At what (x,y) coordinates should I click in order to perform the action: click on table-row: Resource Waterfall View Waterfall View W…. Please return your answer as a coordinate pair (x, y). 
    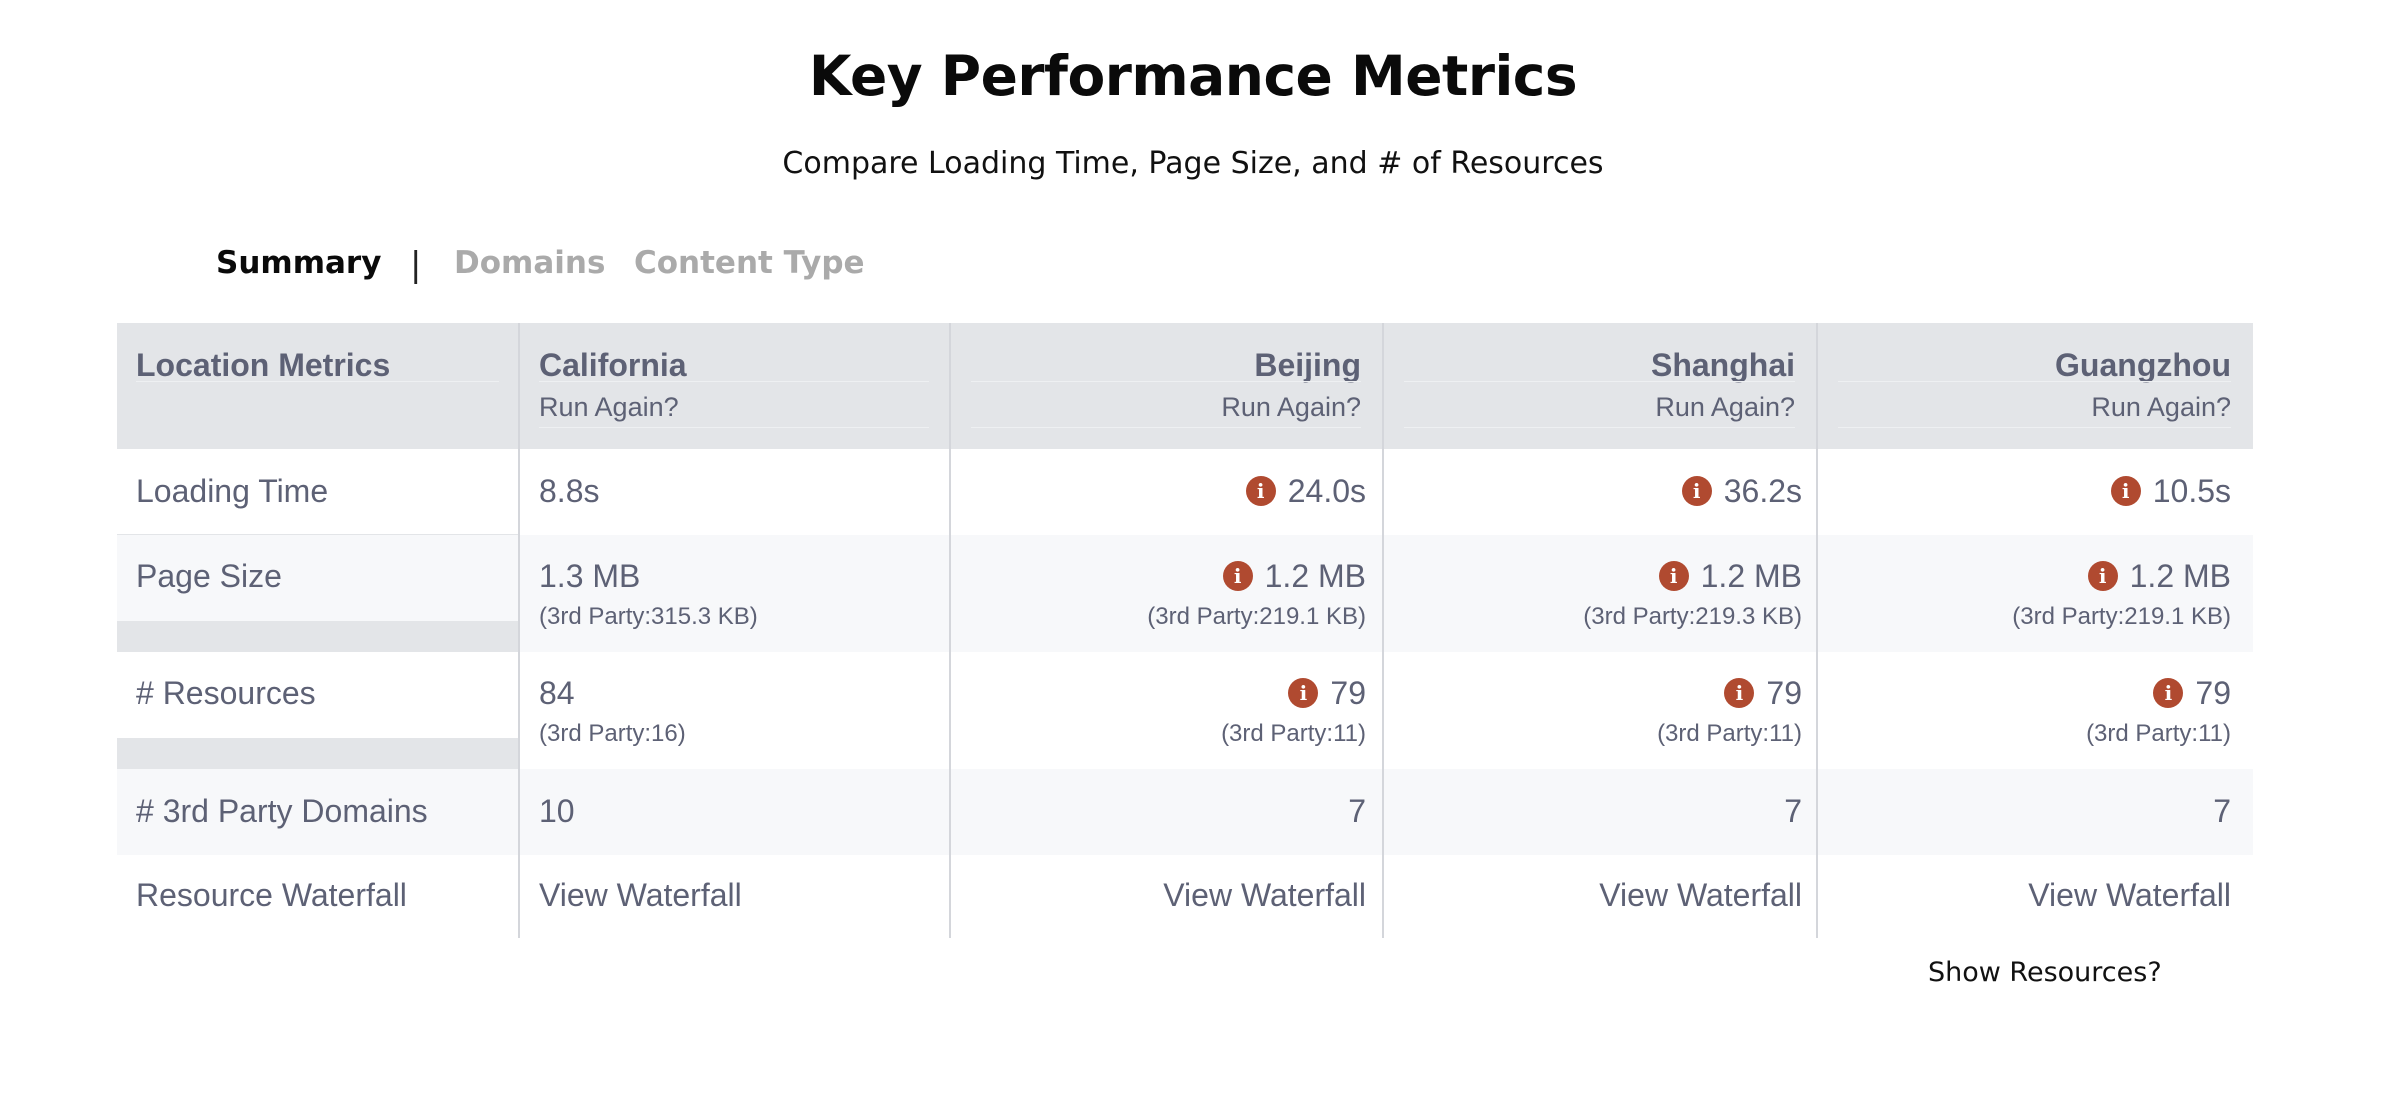
    Looking at the image, I should click on (1185, 896).